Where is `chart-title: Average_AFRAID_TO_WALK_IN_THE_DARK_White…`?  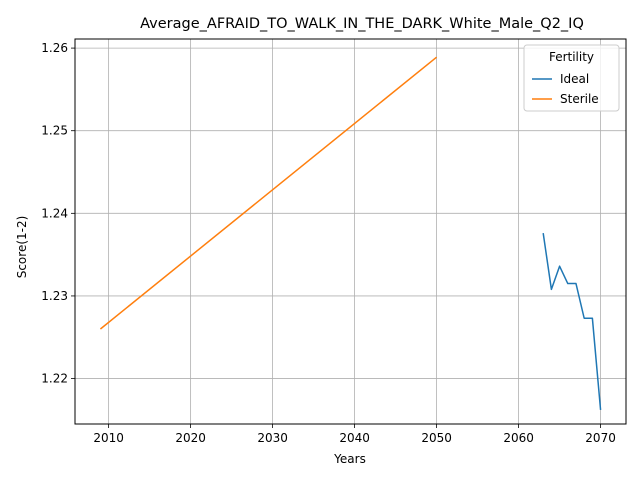 chart-title: Average_AFRAID_TO_WALK_IN_THE_DARK_White… is located at coordinates (362, 24).